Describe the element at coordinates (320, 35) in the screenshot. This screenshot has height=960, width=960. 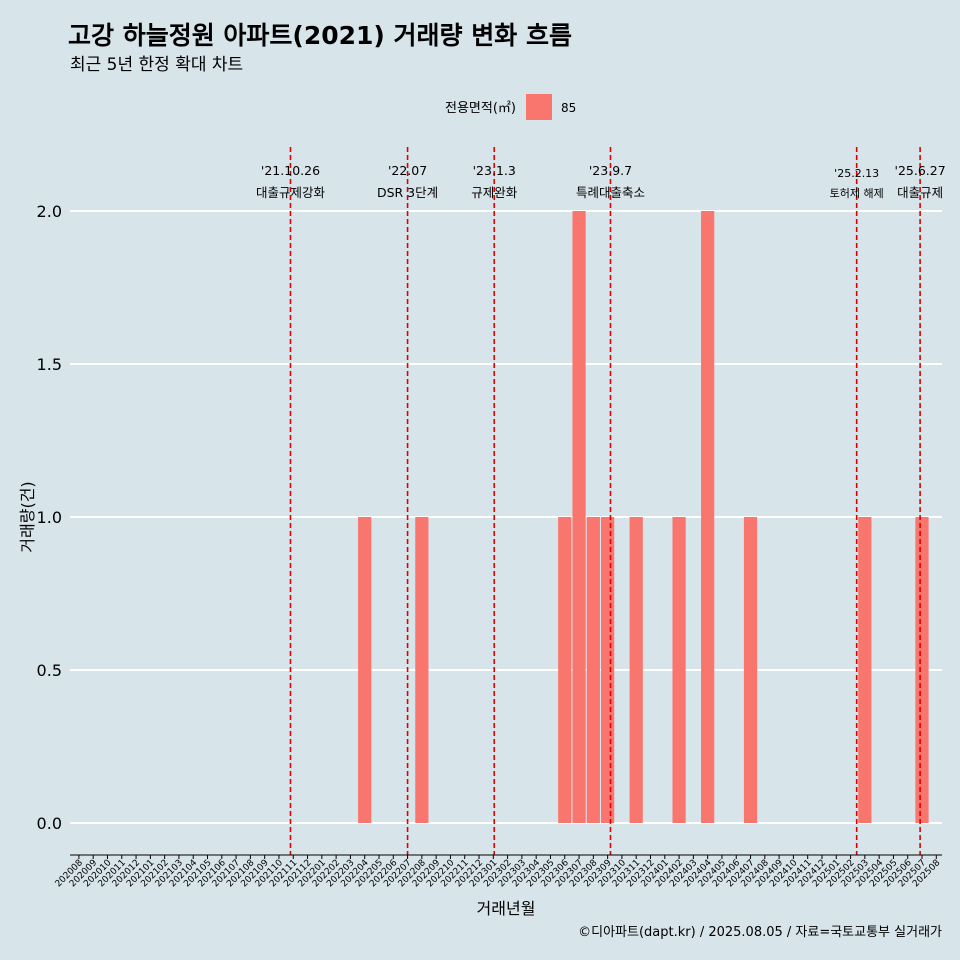
I see `chart-title: 고강 하늘정원 아파트(2021) 거래량 변화 흐름` at that location.